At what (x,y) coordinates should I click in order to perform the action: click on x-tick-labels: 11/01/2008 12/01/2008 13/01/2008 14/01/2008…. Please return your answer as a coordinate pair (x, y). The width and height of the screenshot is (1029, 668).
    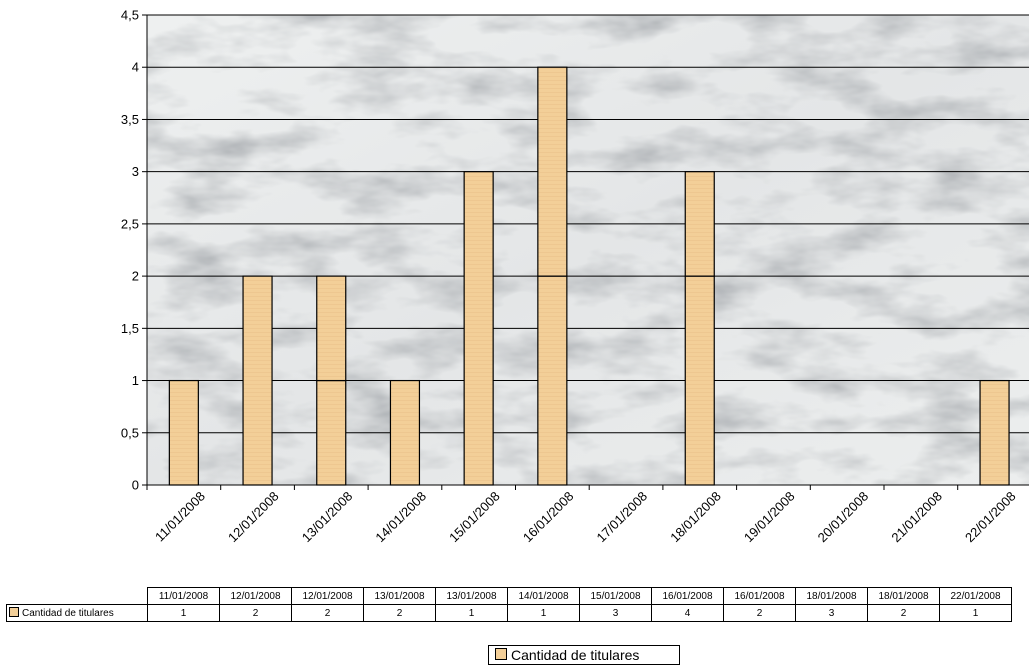
    Looking at the image, I should click on (585, 517).